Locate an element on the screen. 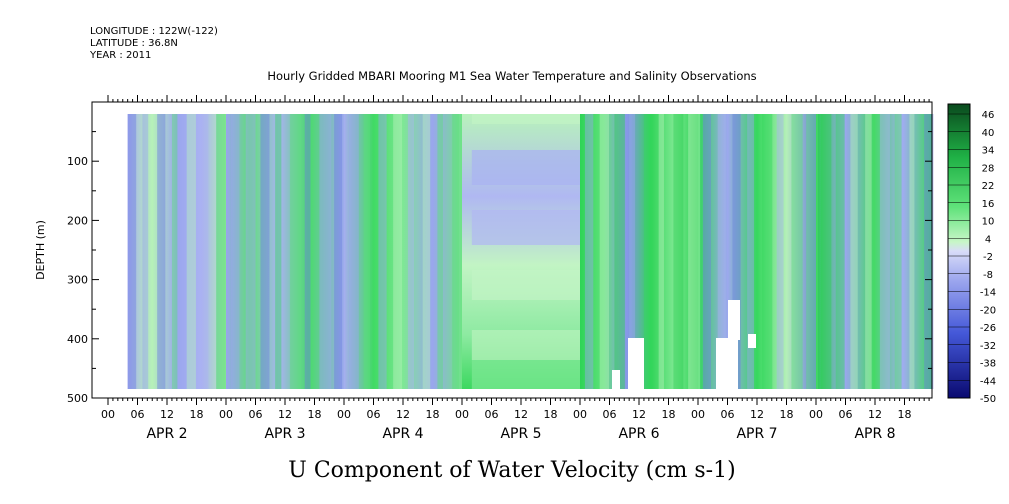  colorbar-label: 22 is located at coordinates (988, 186).